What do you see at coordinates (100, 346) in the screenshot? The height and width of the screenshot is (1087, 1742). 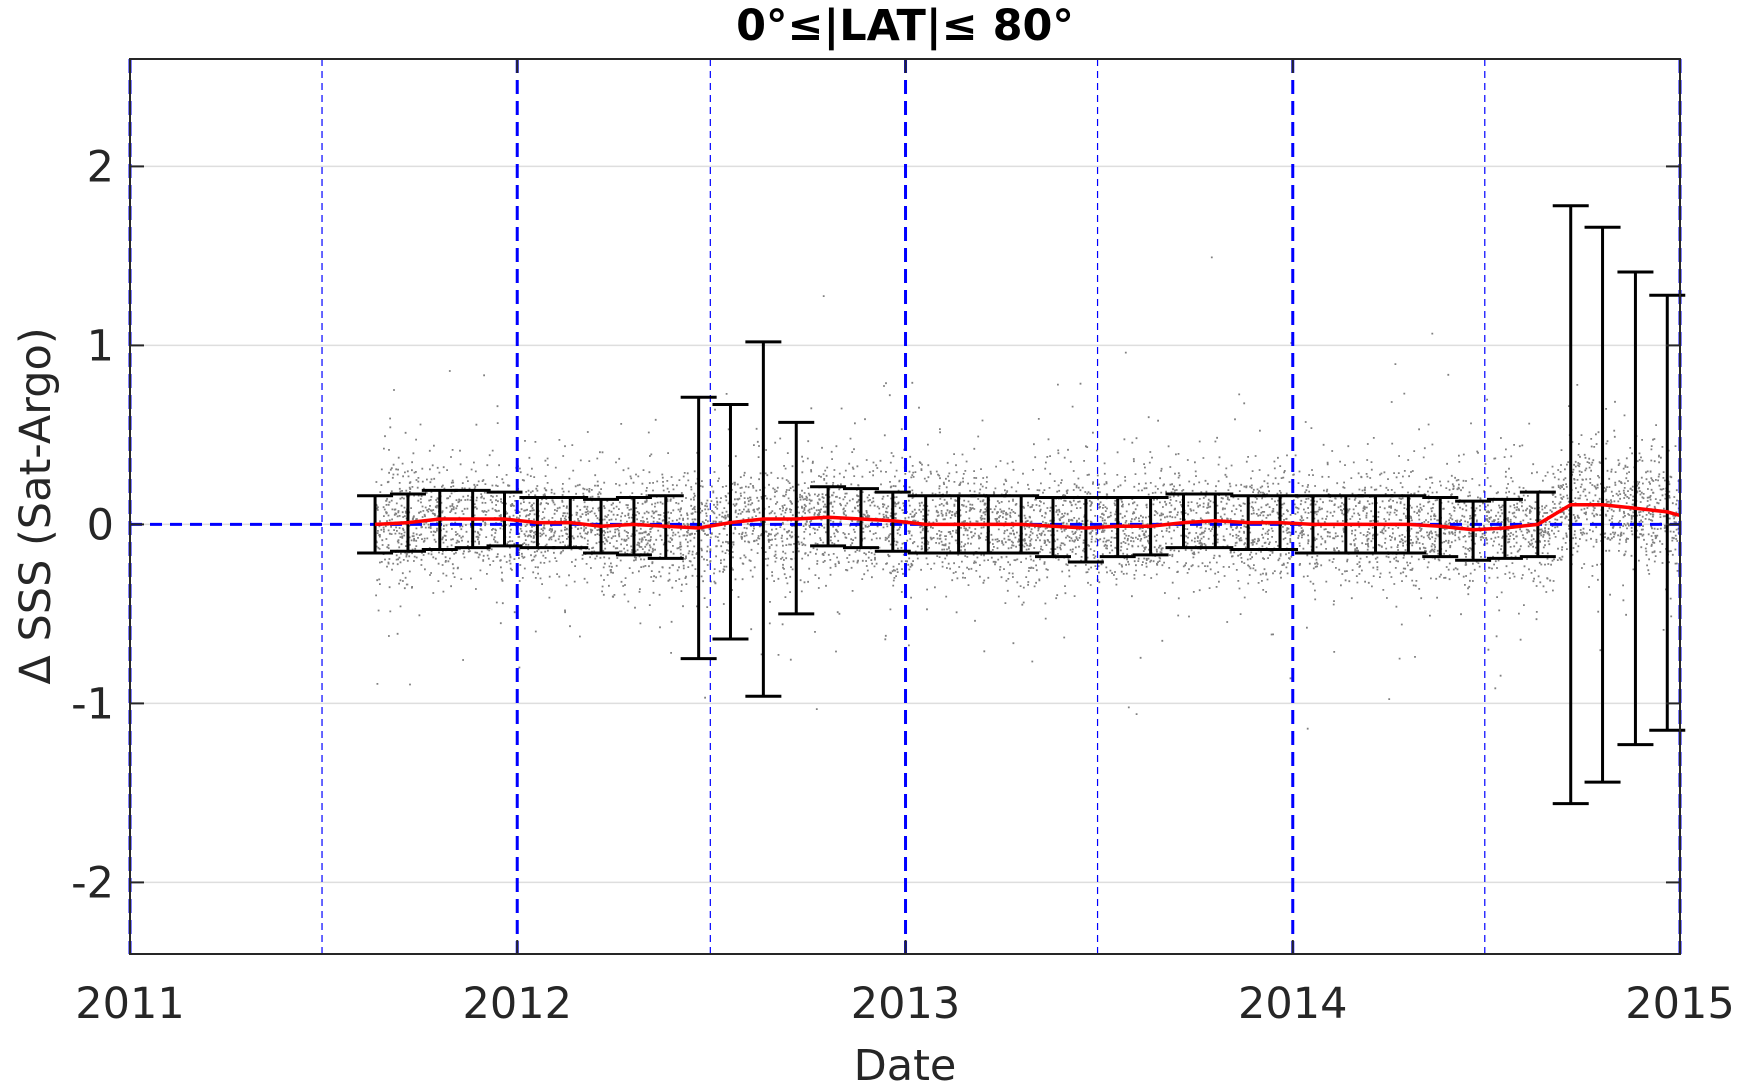 I see `y-tick-label: 1` at bounding box center [100, 346].